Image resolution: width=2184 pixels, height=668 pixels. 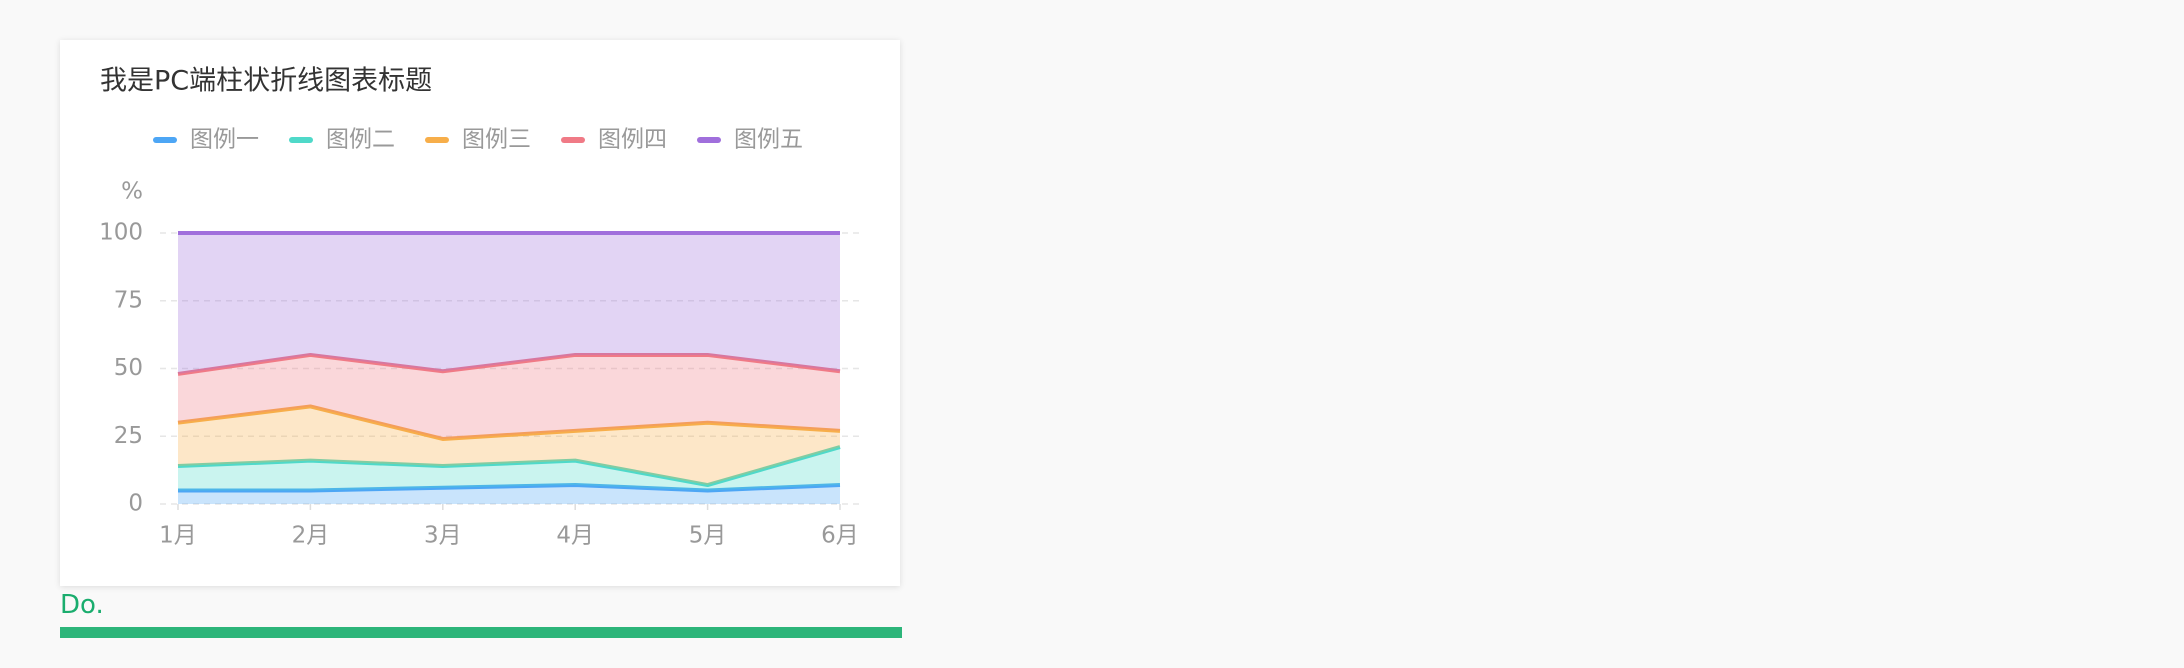 What do you see at coordinates (135, 504) in the screenshot?
I see `y-tick-label: 0` at bounding box center [135, 504].